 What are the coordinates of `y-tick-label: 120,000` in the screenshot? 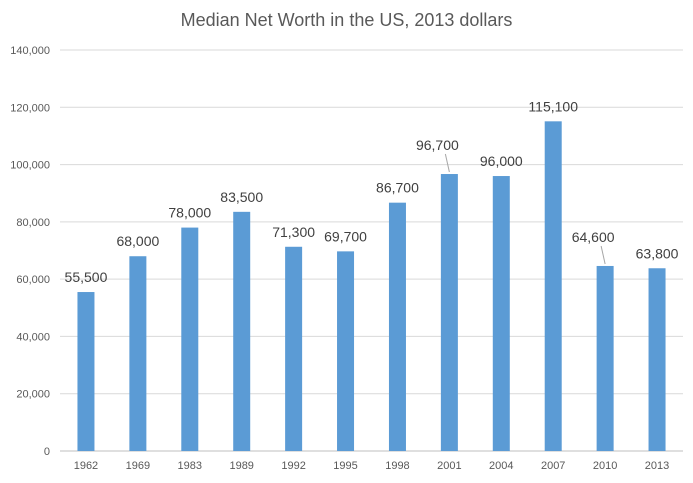 It's located at (30, 108).